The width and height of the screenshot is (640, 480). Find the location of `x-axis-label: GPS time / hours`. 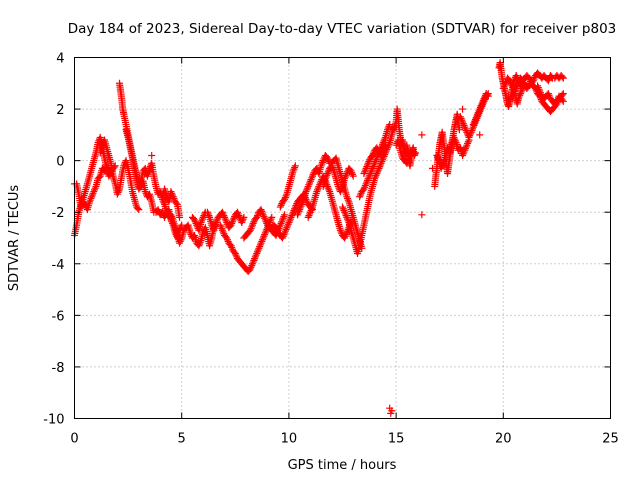

x-axis-label: GPS time / hours is located at coordinates (342, 465).